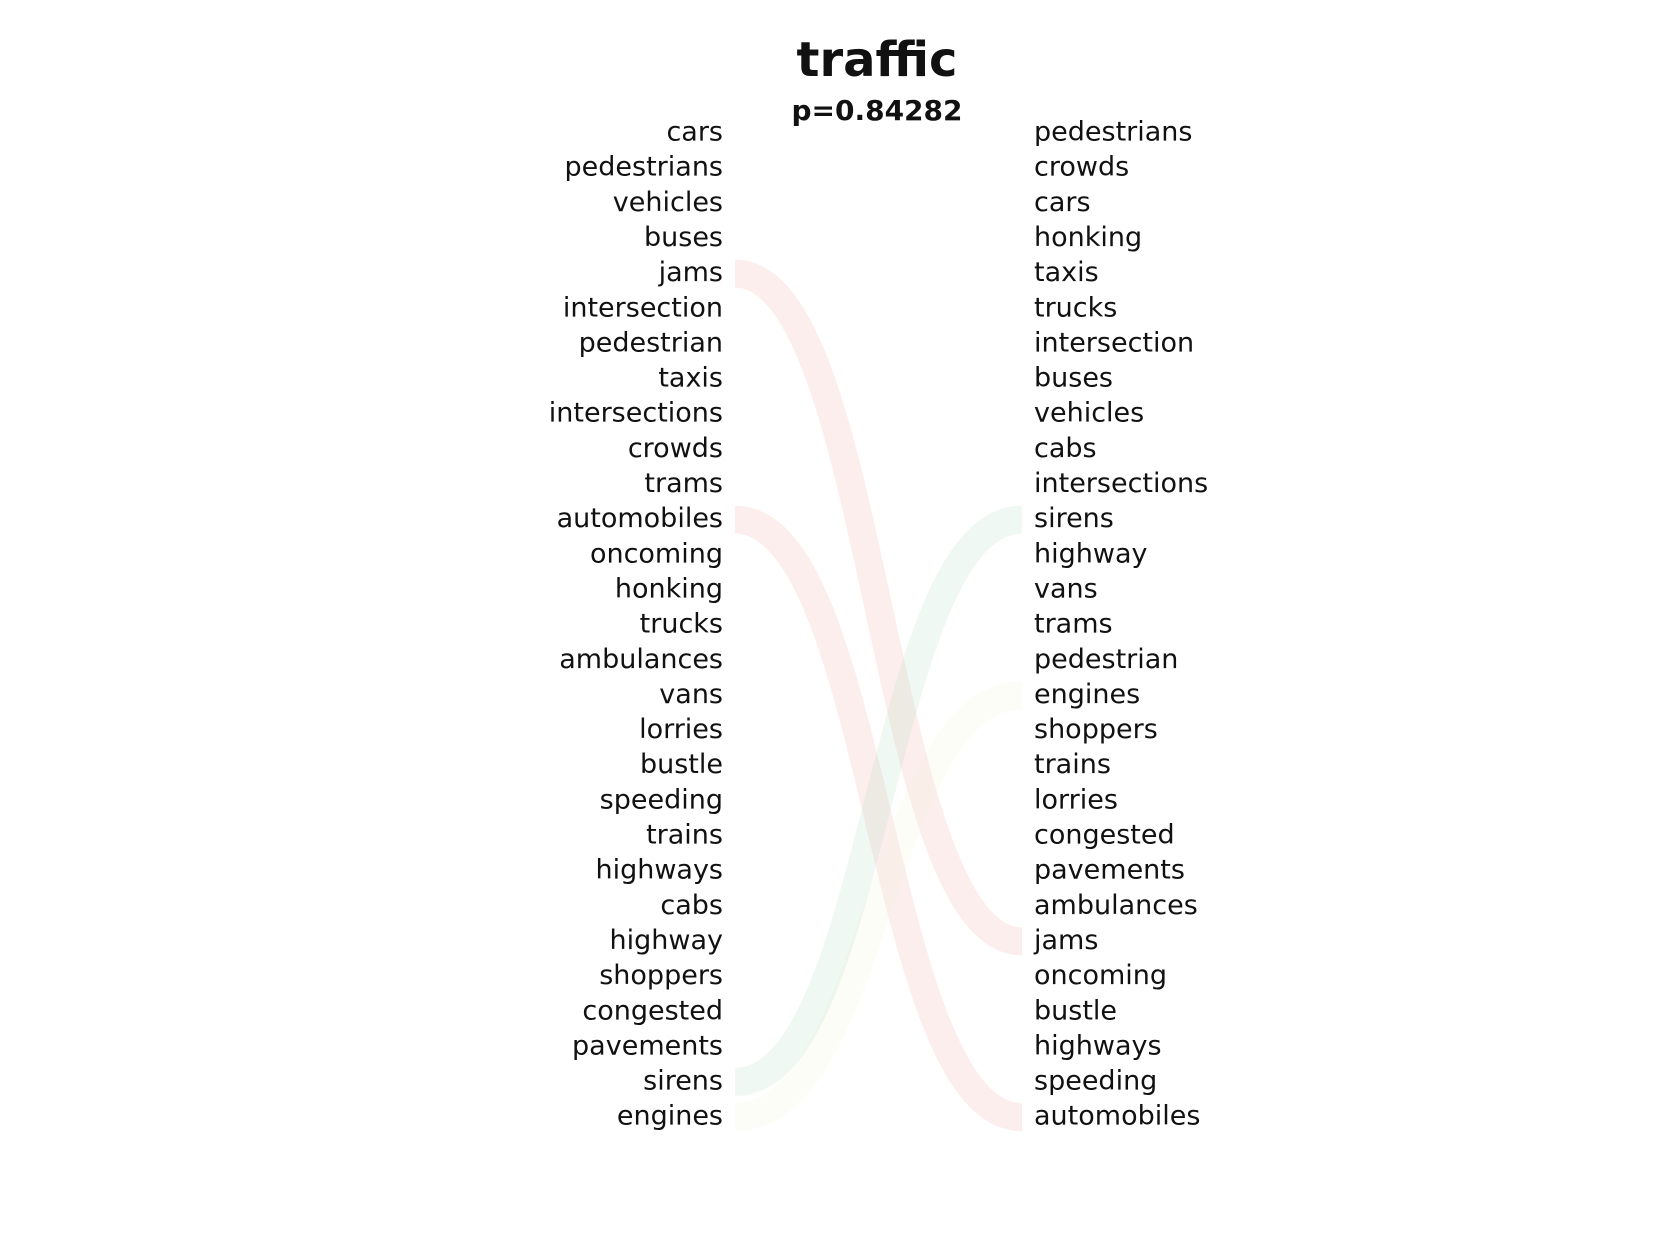  What do you see at coordinates (651, 342) in the screenshot?
I see `left-label-pedestrian: pedestrian` at bounding box center [651, 342].